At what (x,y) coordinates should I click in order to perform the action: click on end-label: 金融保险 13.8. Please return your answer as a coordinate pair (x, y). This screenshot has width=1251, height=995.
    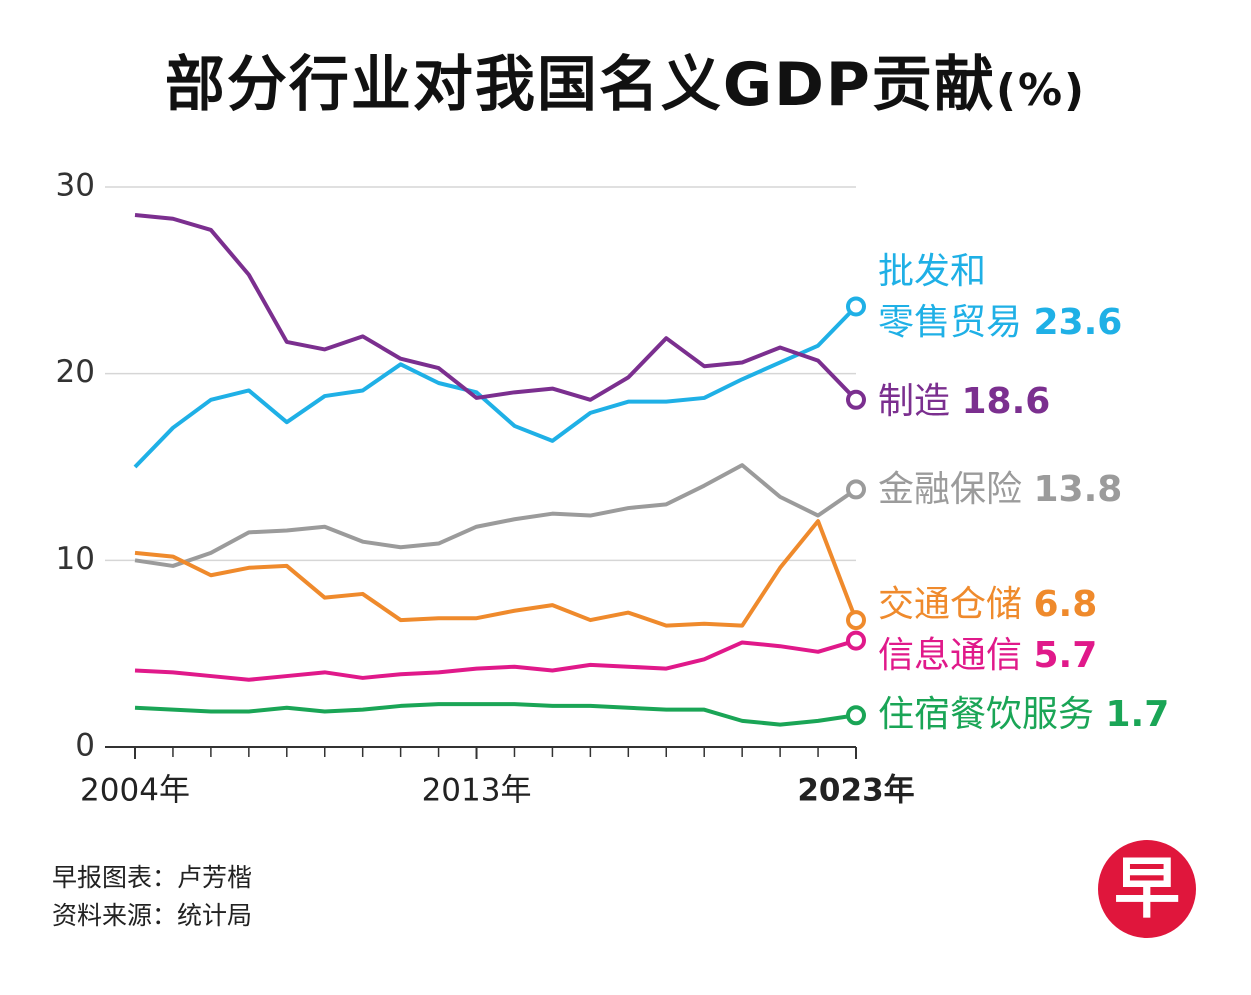
    Looking at the image, I should click on (1000, 489).